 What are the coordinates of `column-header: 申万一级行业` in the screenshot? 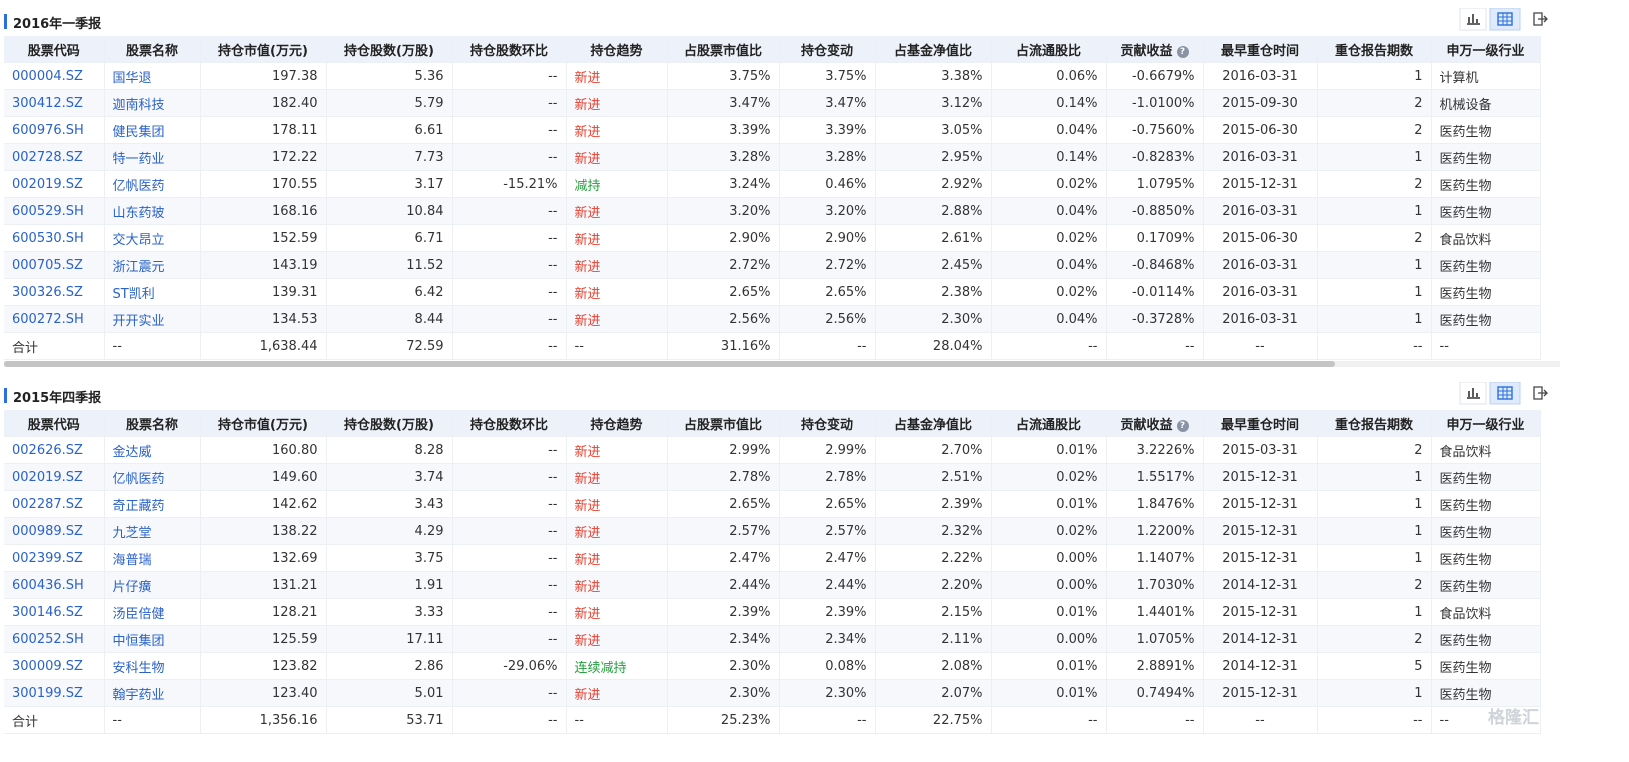 It's located at (1486, 423).